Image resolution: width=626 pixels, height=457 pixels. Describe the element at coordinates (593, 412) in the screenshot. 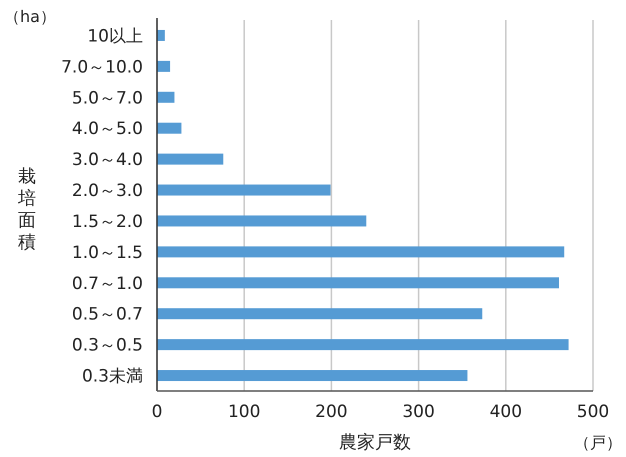

I see `x-tick-label: 500` at that location.